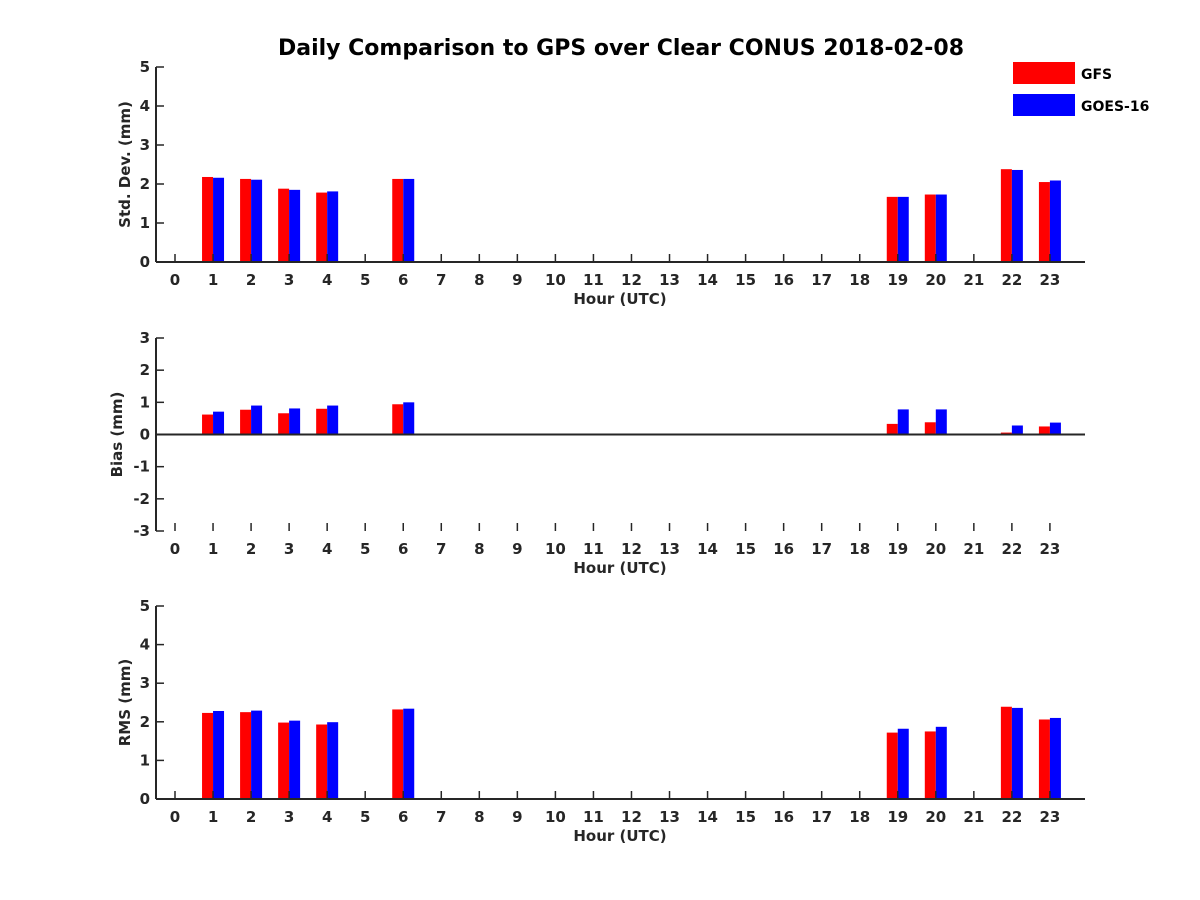 This screenshot has height=900, width=1200. I want to click on x-tick-label-rms: 7, so click(441, 817).